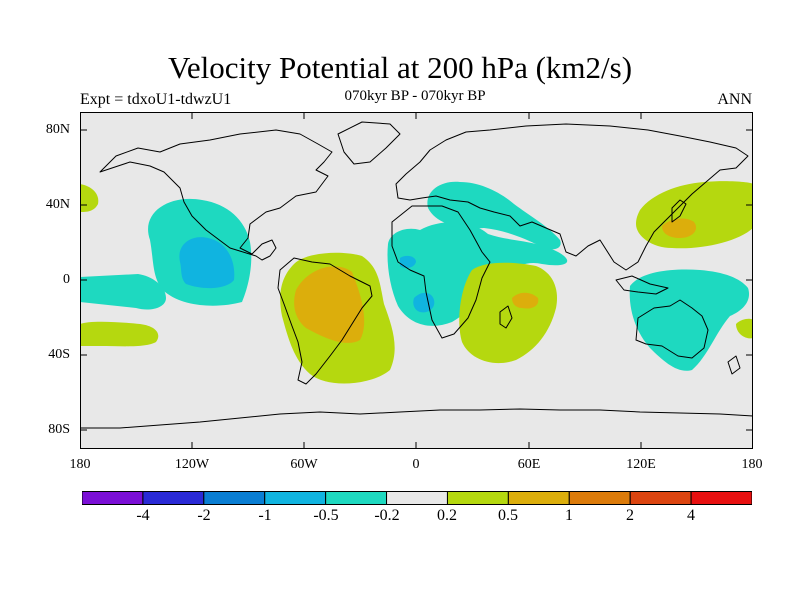 Image resolution: width=800 pixels, height=600 pixels. Describe the element at coordinates (119, 334) in the screenshot. I see `contour-pos-sw-pacific` at that location.